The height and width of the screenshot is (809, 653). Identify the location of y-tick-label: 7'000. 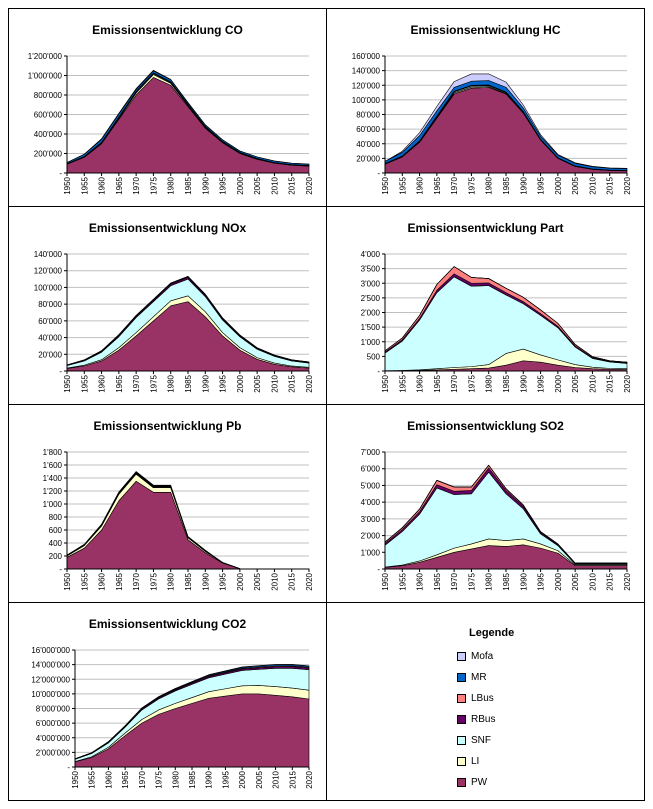
(371, 452).